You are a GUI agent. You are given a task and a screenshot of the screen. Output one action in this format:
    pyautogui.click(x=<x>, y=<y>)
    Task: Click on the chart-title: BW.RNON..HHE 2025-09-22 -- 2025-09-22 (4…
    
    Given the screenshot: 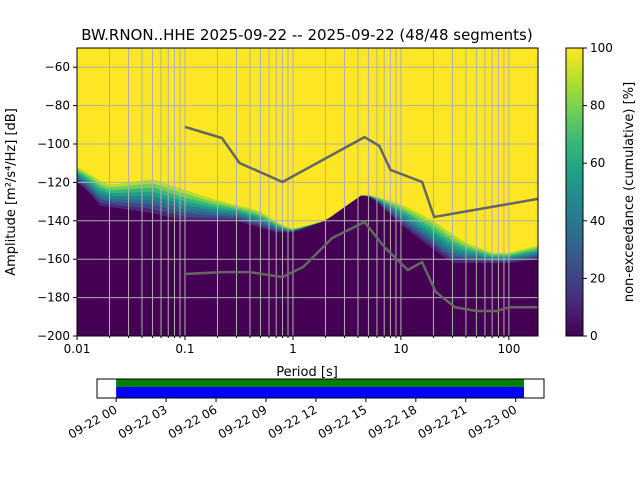 What is the action you would take?
    pyautogui.click(x=306, y=35)
    